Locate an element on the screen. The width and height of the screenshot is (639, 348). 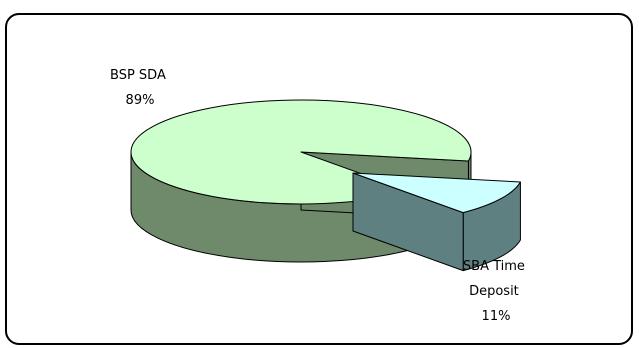
slice-top-sba-time-deposit is located at coordinates (436, 193).